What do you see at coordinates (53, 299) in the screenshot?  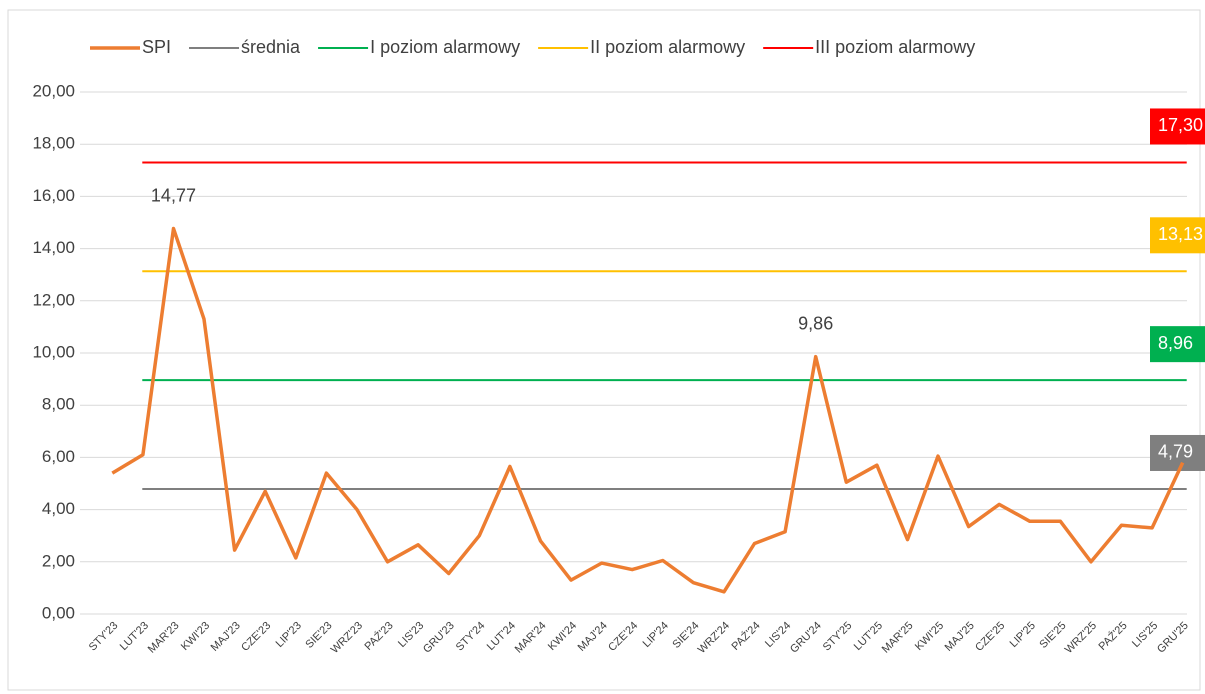 I see `y-tick-label: 12,00` at bounding box center [53, 299].